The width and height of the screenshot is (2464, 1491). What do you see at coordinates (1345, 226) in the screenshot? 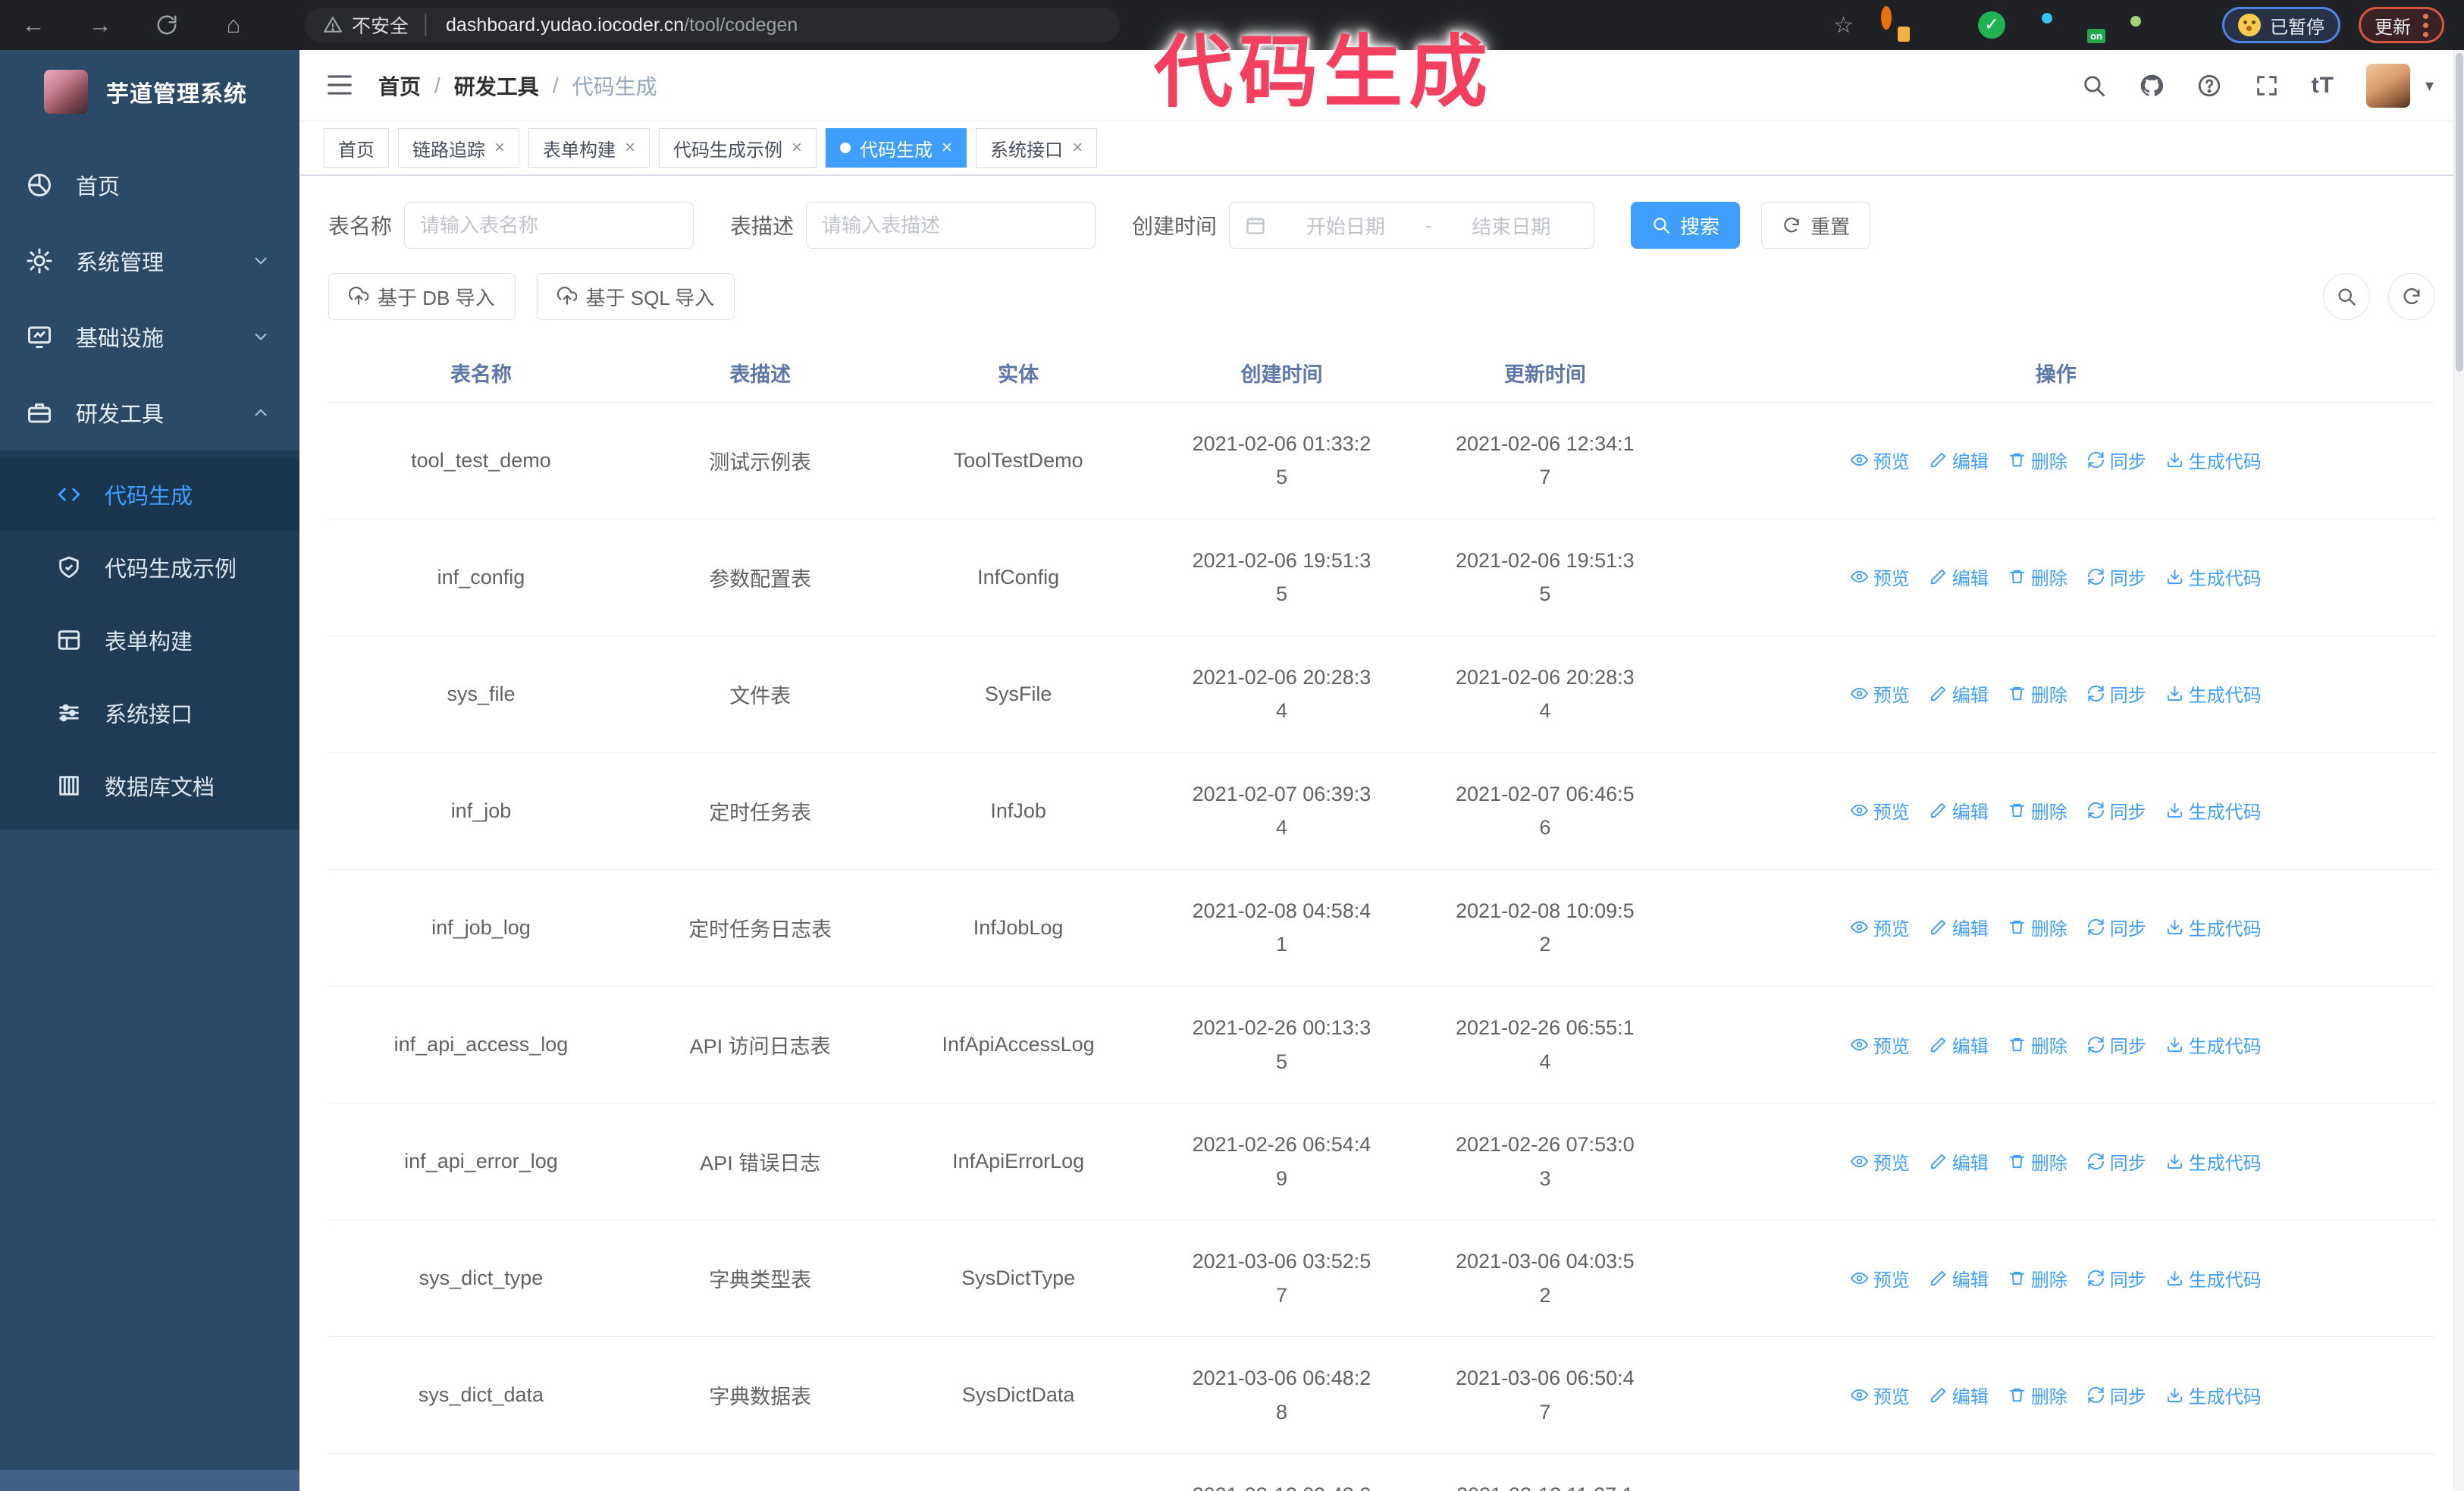
I see `start-date-input: 开始日期` at bounding box center [1345, 226].